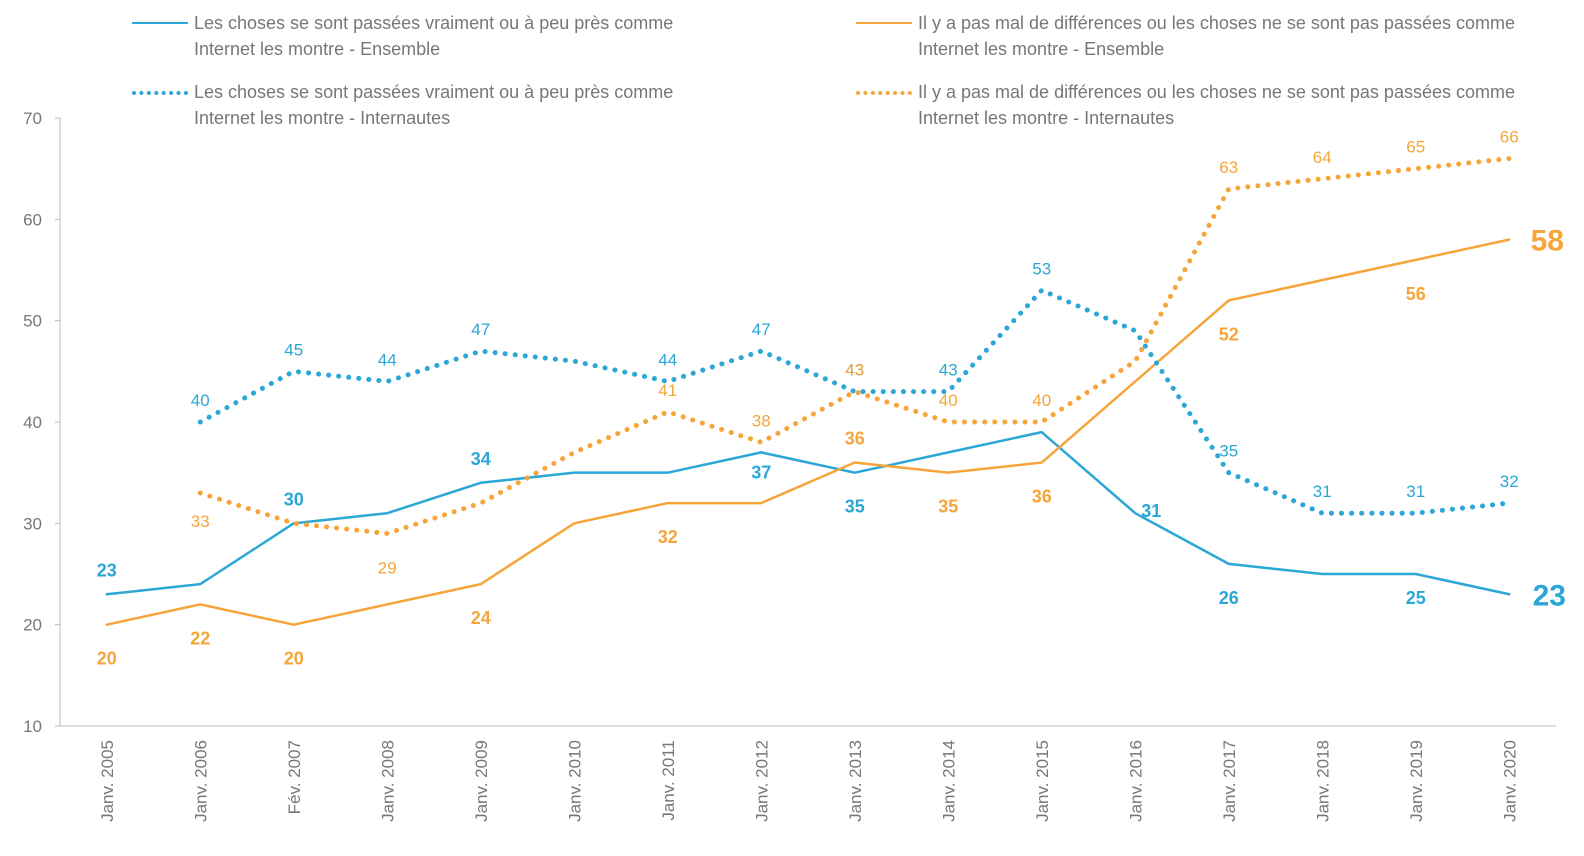  What do you see at coordinates (668, 780) in the screenshot?
I see `x-tick-label: Janv. 2011` at bounding box center [668, 780].